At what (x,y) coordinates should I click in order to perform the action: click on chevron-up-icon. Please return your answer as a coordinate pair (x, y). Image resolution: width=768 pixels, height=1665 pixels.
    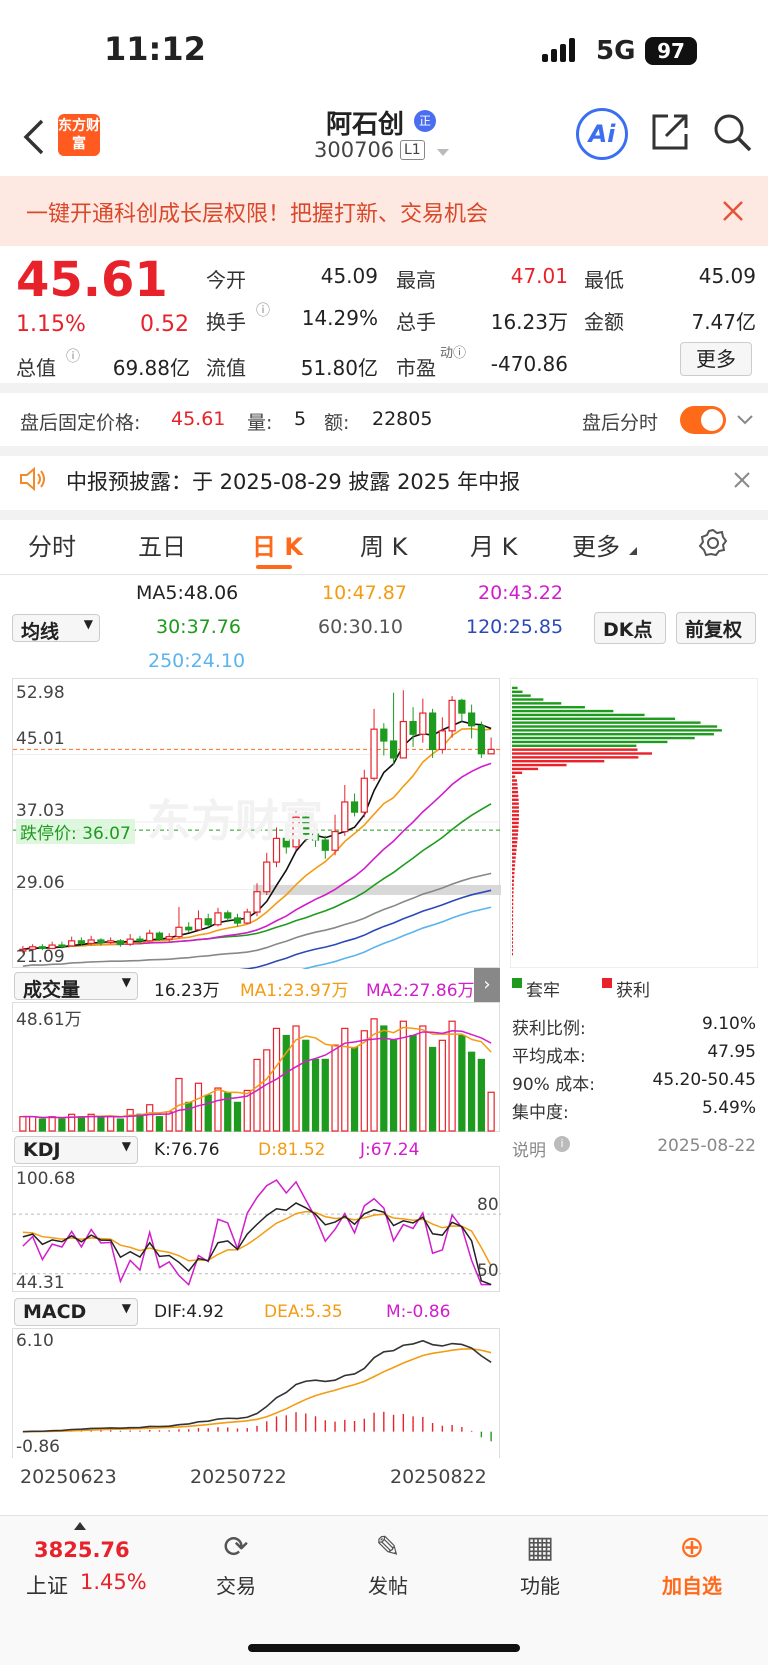
    Looking at the image, I should click on (80, 1526).